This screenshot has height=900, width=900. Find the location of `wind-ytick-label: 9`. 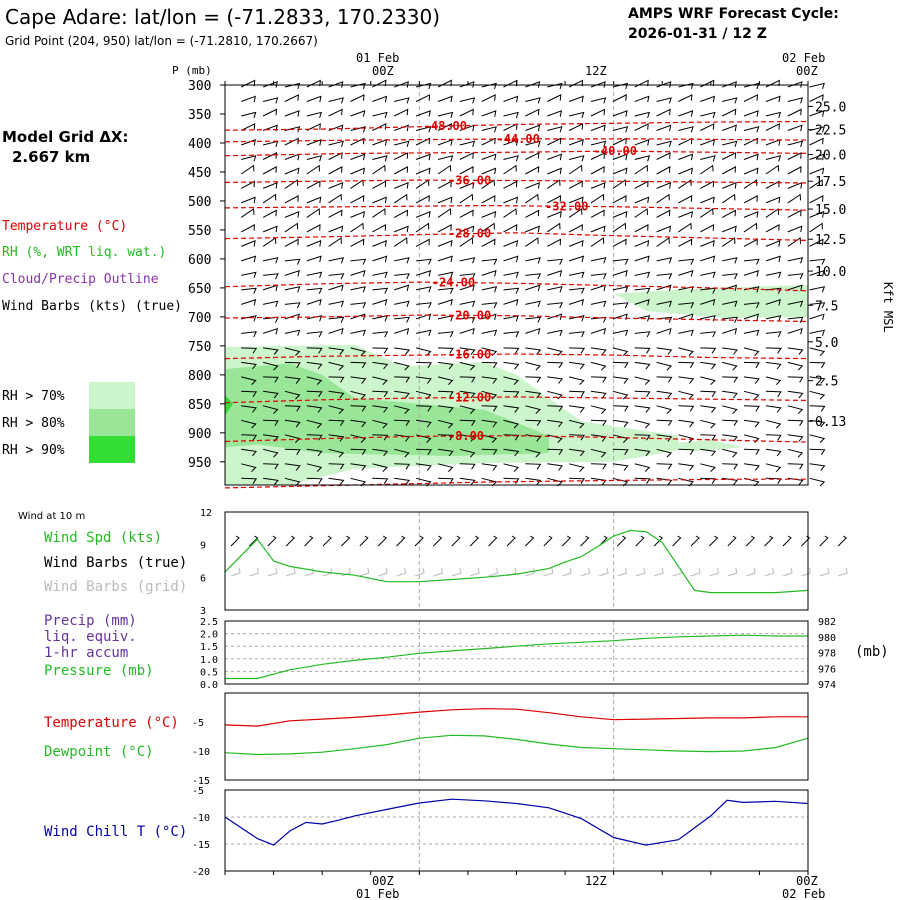

wind-ytick-label: 9 is located at coordinates (203, 546).